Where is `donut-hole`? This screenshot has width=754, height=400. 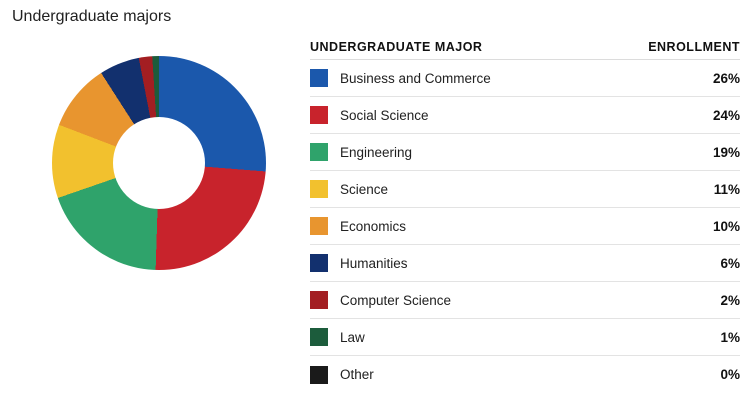 donut-hole is located at coordinates (159, 163).